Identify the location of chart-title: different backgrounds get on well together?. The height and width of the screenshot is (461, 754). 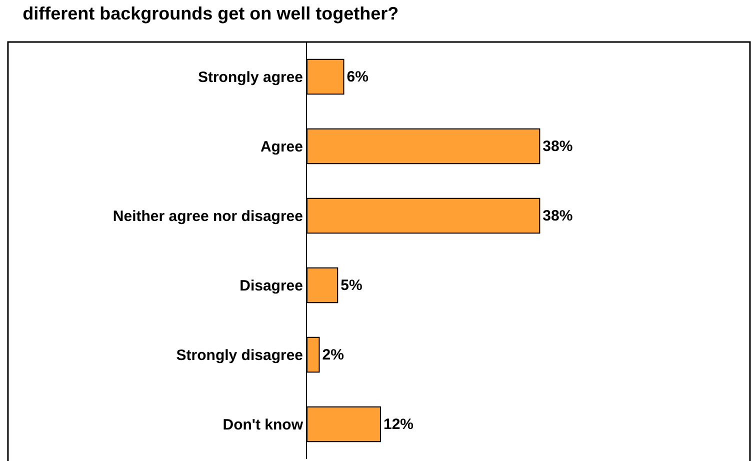
(210, 14).